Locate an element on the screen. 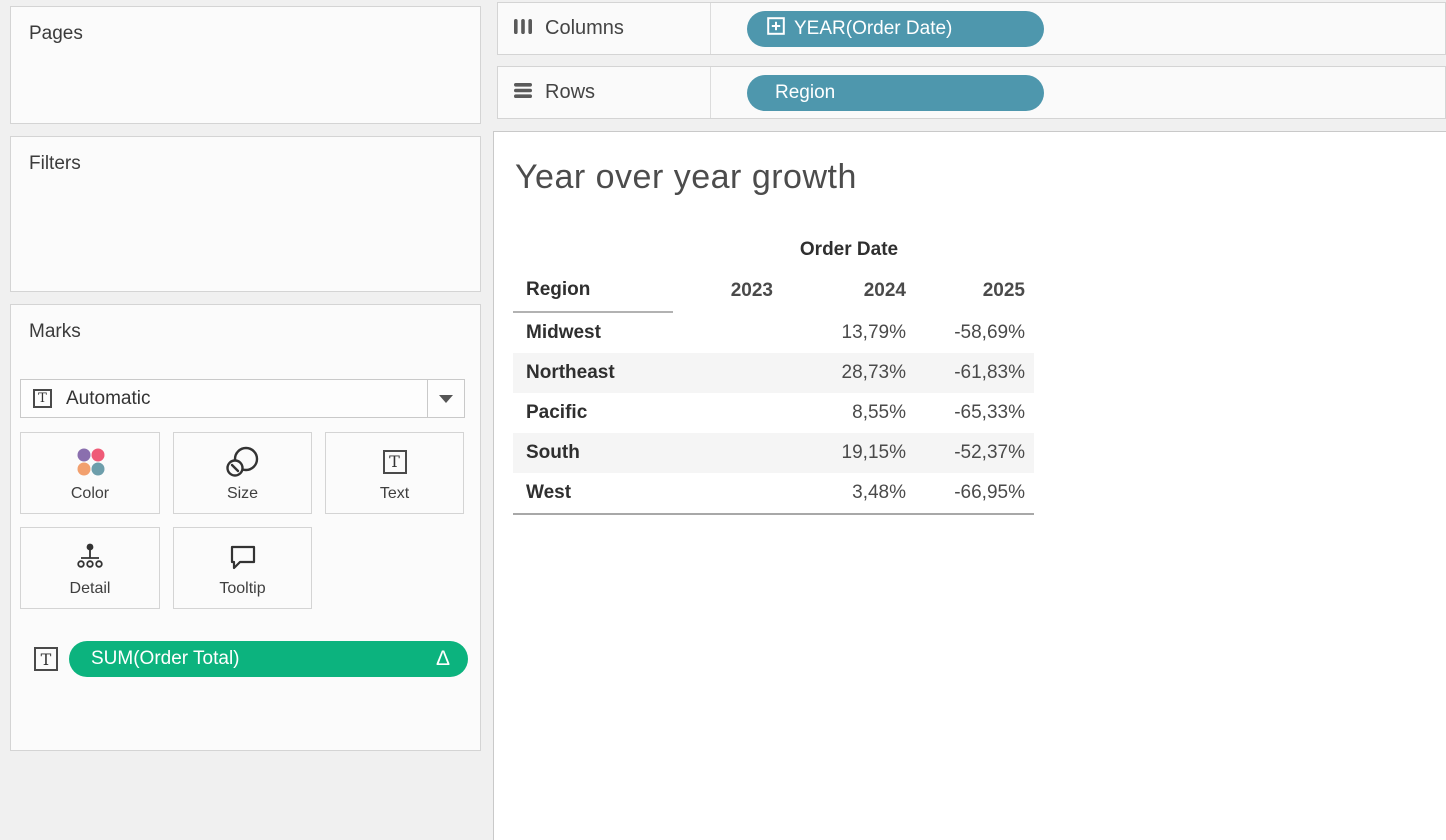 This screenshot has height=840, width=1446. delta-icon: Δ is located at coordinates (442, 658).